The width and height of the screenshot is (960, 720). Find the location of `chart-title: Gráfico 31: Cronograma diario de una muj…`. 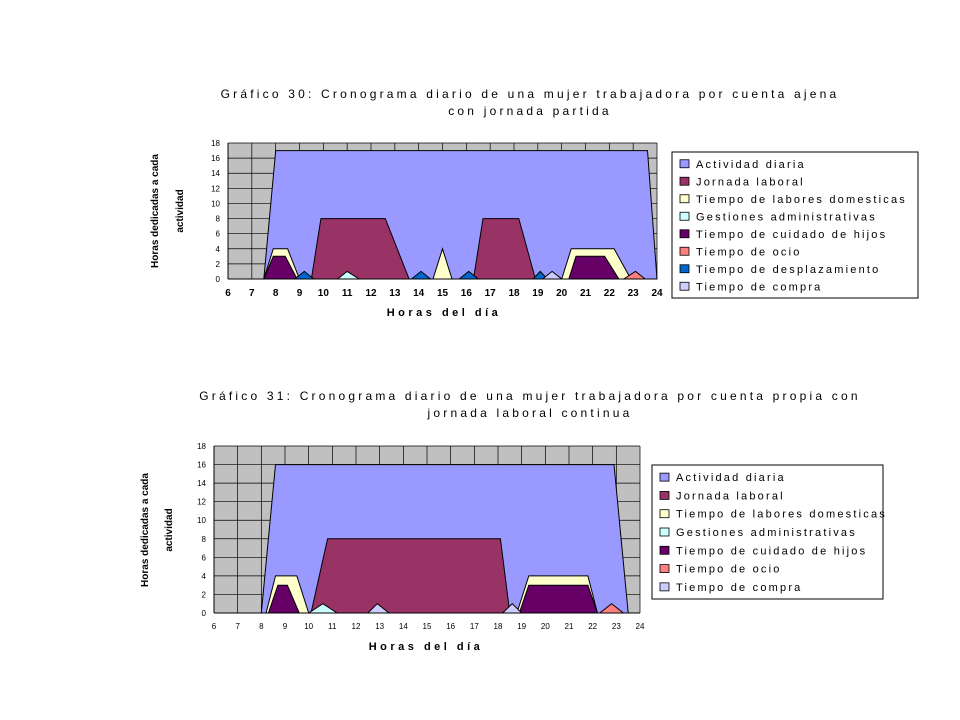

chart-title: Gráfico 31: Cronograma diario de una muj… is located at coordinates (530, 405).